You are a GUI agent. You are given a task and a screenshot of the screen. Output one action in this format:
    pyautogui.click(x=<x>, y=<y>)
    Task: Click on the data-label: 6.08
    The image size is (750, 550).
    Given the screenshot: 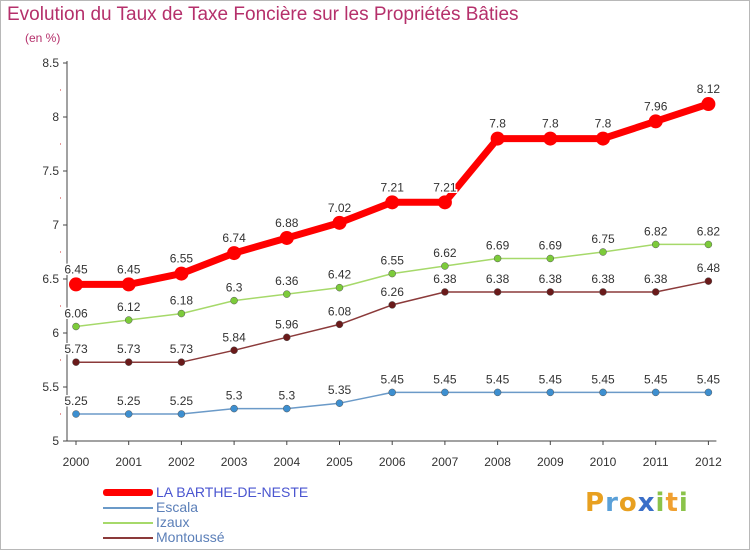 What is the action you would take?
    pyautogui.click(x=340, y=311)
    